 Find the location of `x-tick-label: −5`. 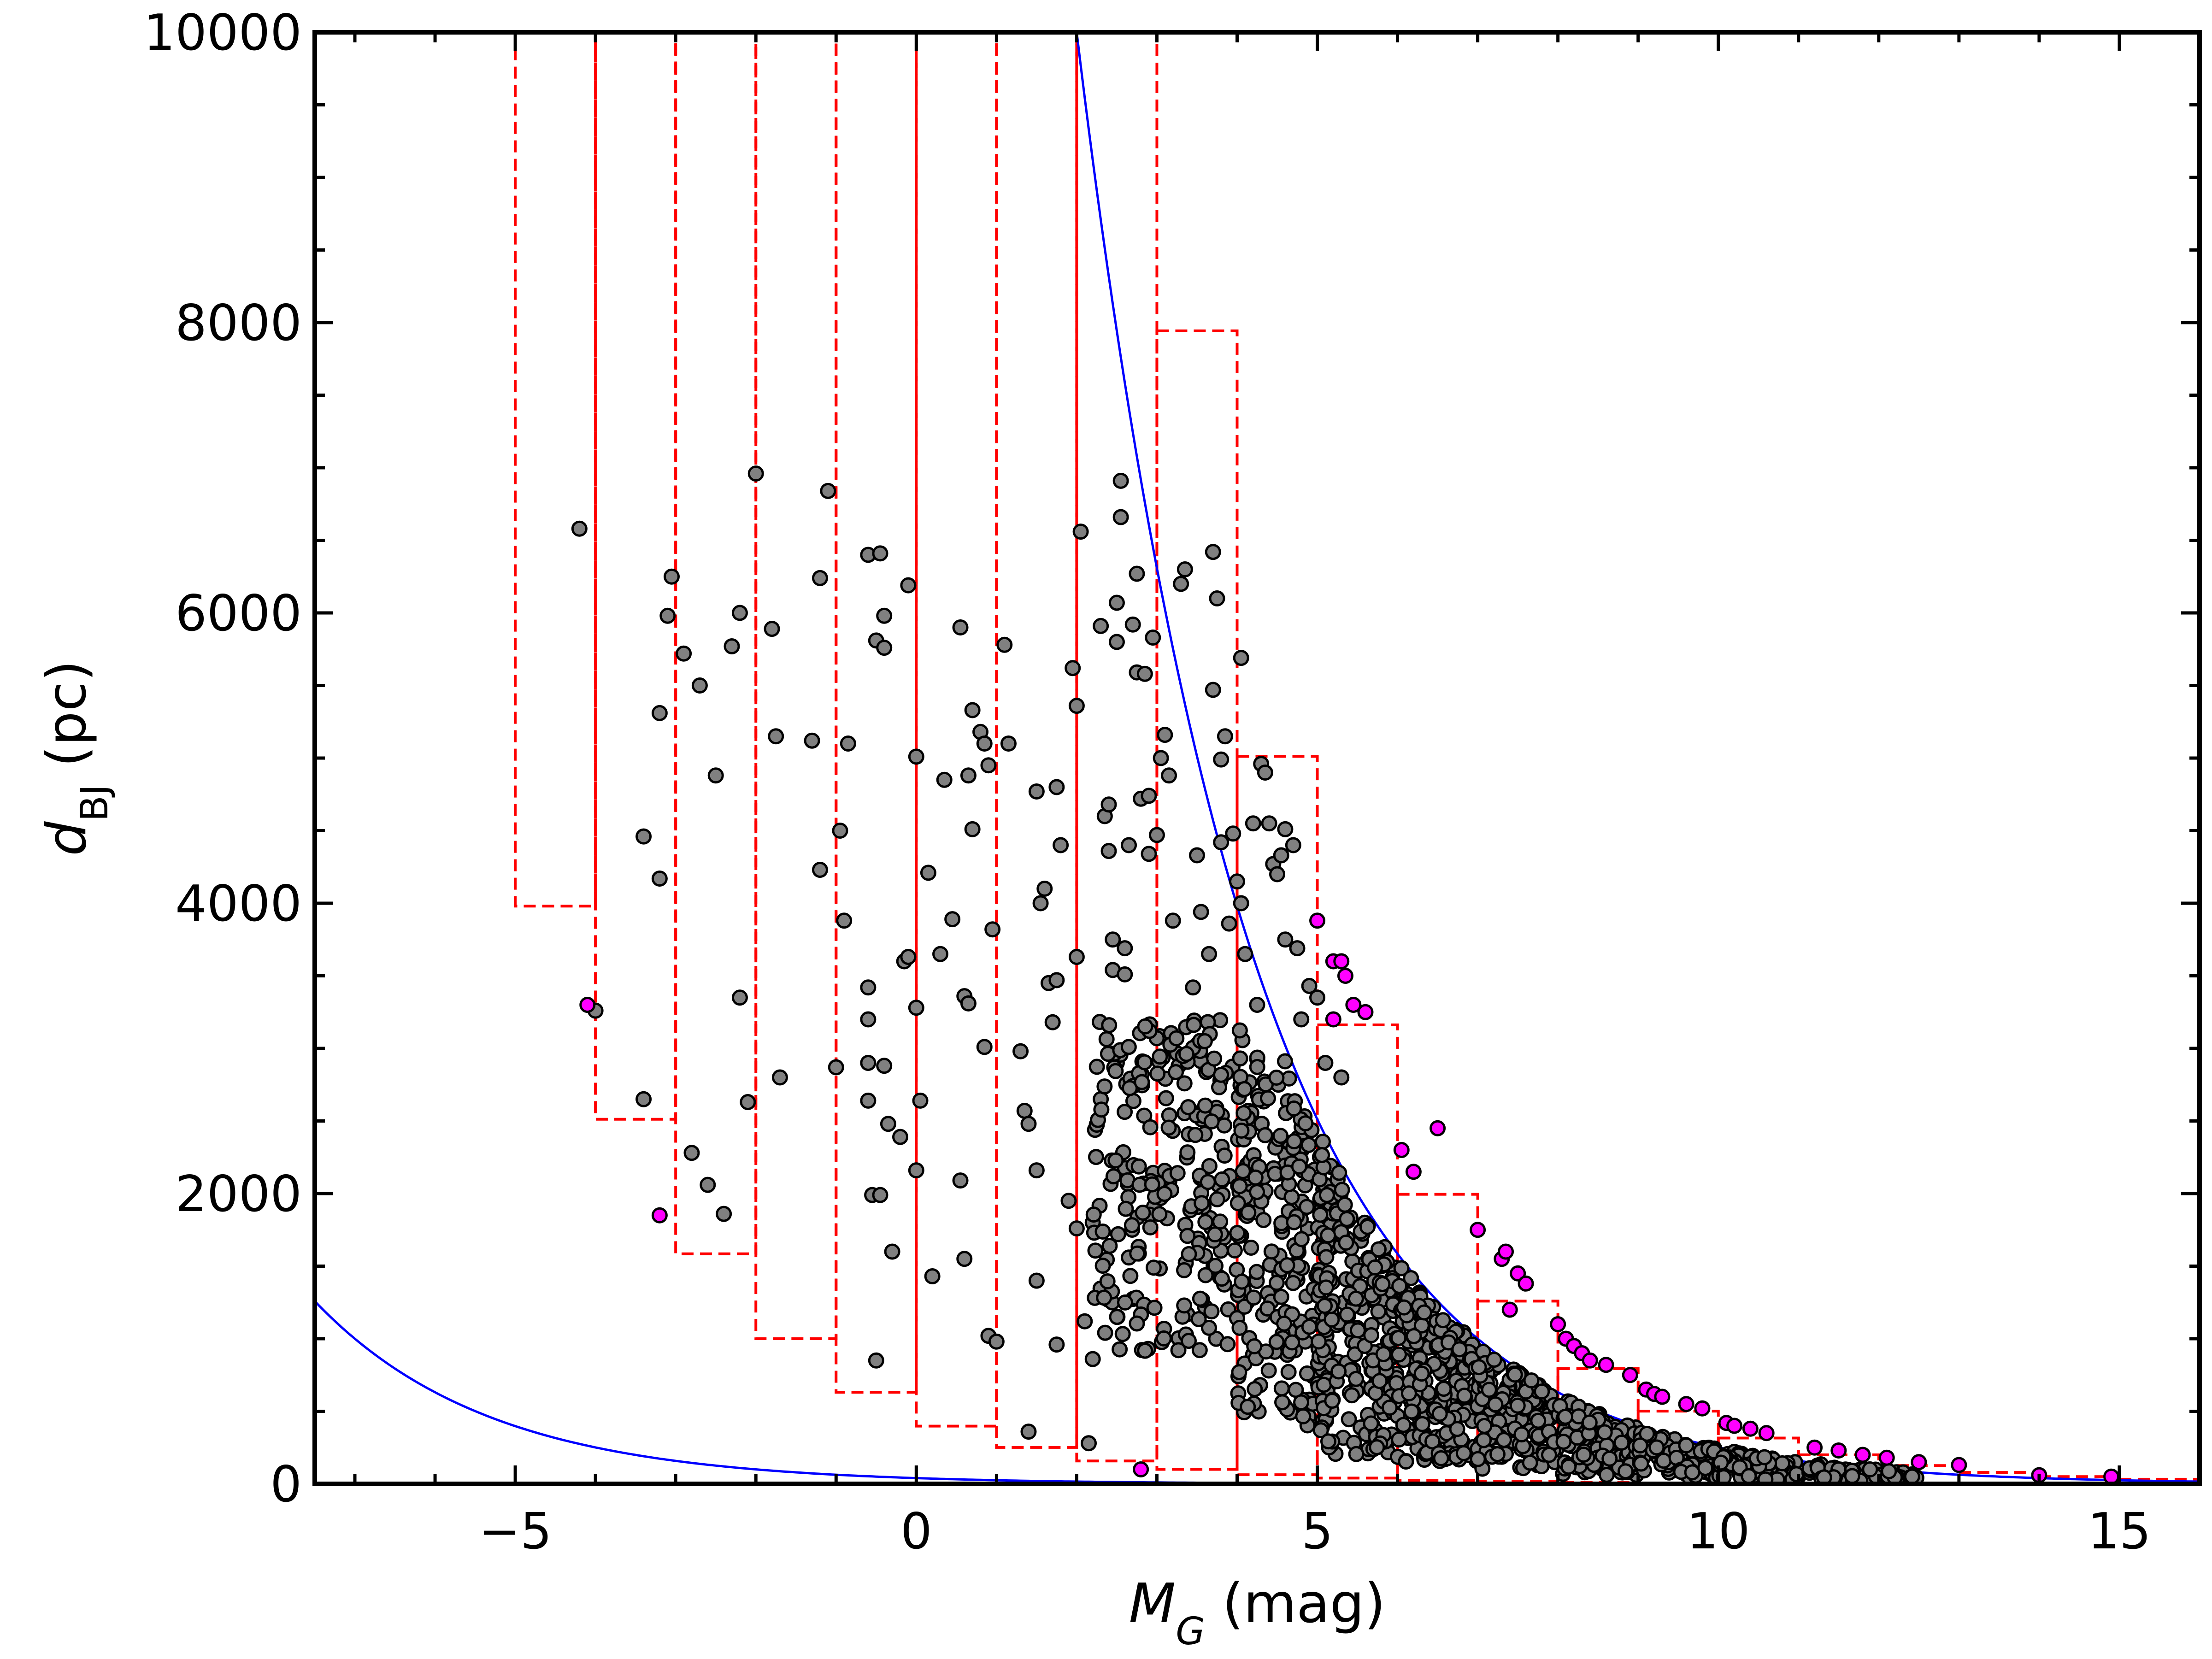

x-tick-label: −5 is located at coordinates (515, 1531).